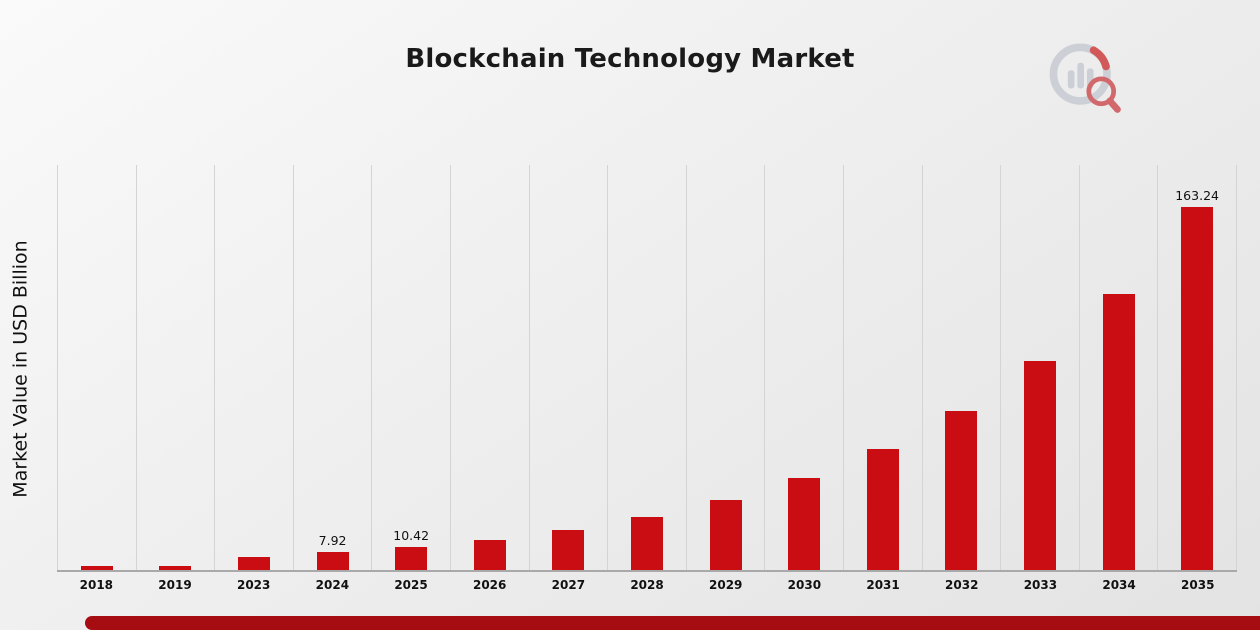  I want to click on x-tick-label-2025: 2025, so click(411, 585).